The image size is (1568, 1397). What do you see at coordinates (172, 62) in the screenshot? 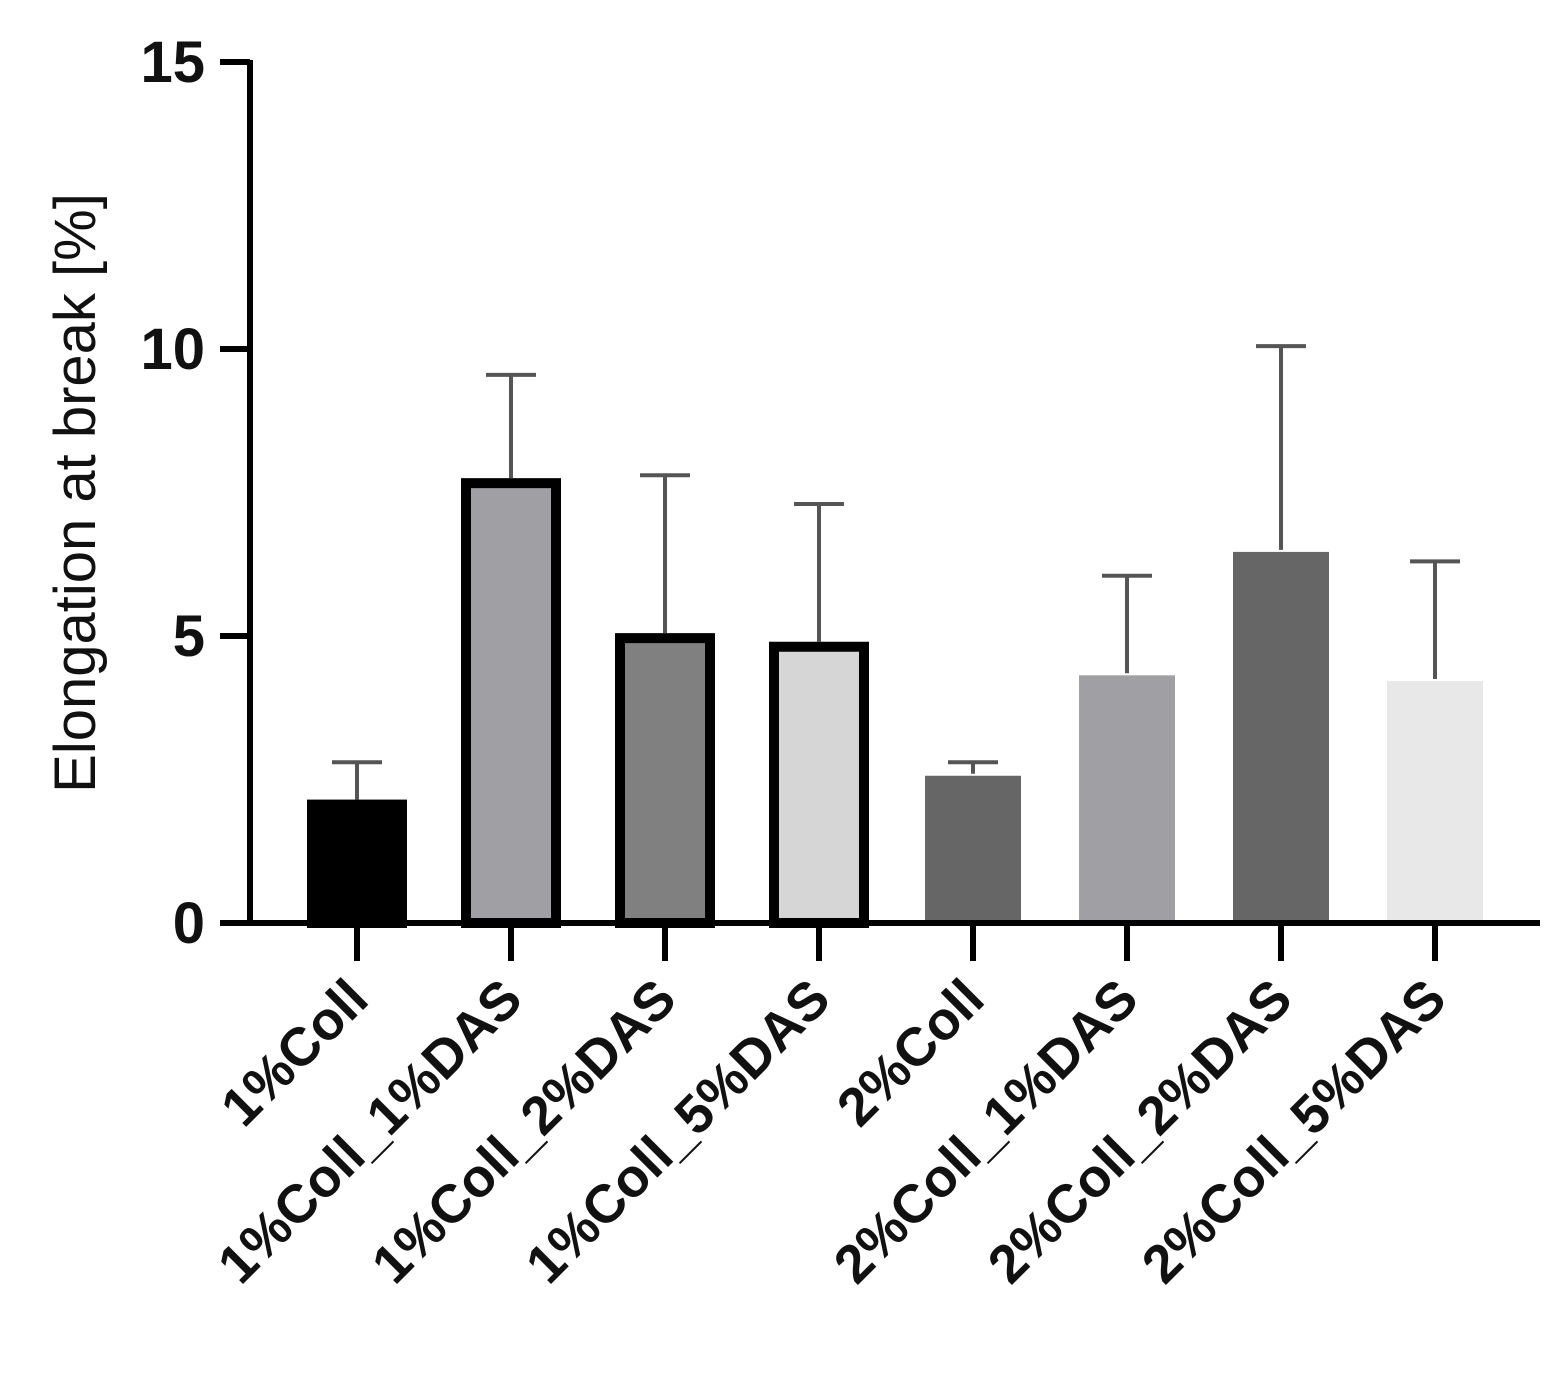
I see `y-tick-label-15: 15` at bounding box center [172, 62].